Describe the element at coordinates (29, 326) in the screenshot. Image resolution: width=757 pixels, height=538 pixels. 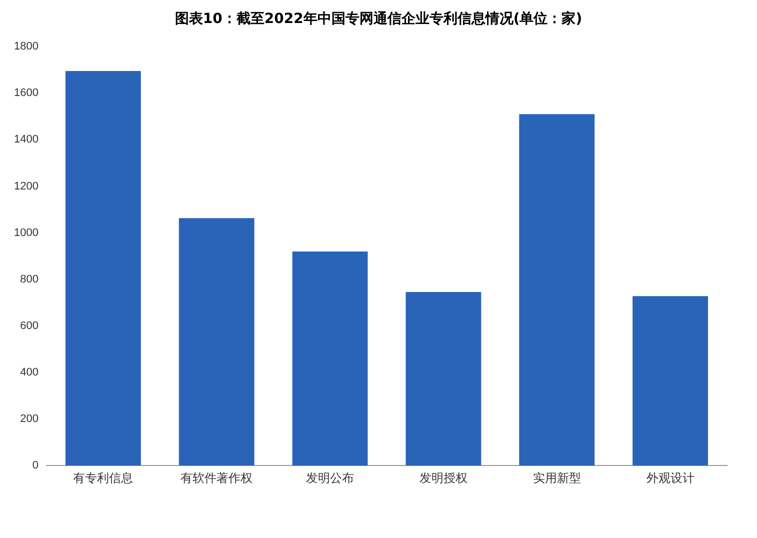
I see `y-tick-label: 600` at that location.